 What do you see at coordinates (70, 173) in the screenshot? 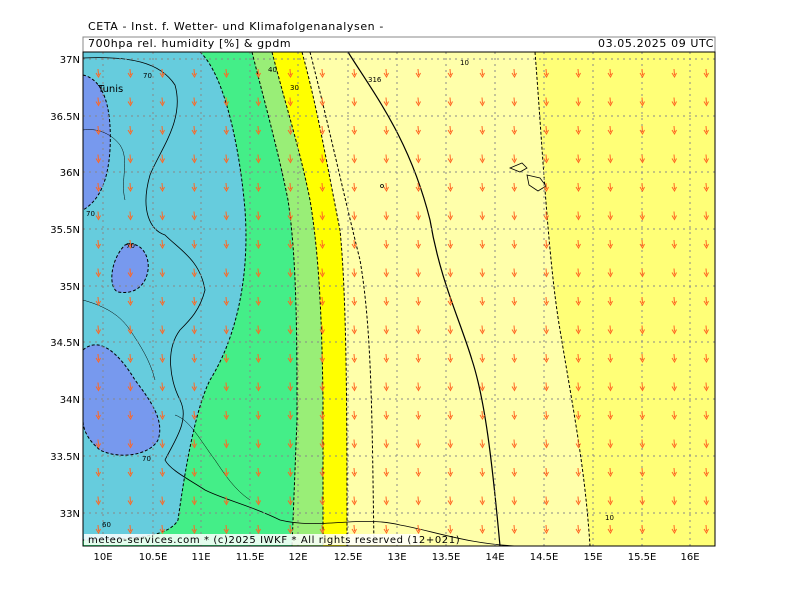
I see `lat-label: 36N` at bounding box center [70, 173].